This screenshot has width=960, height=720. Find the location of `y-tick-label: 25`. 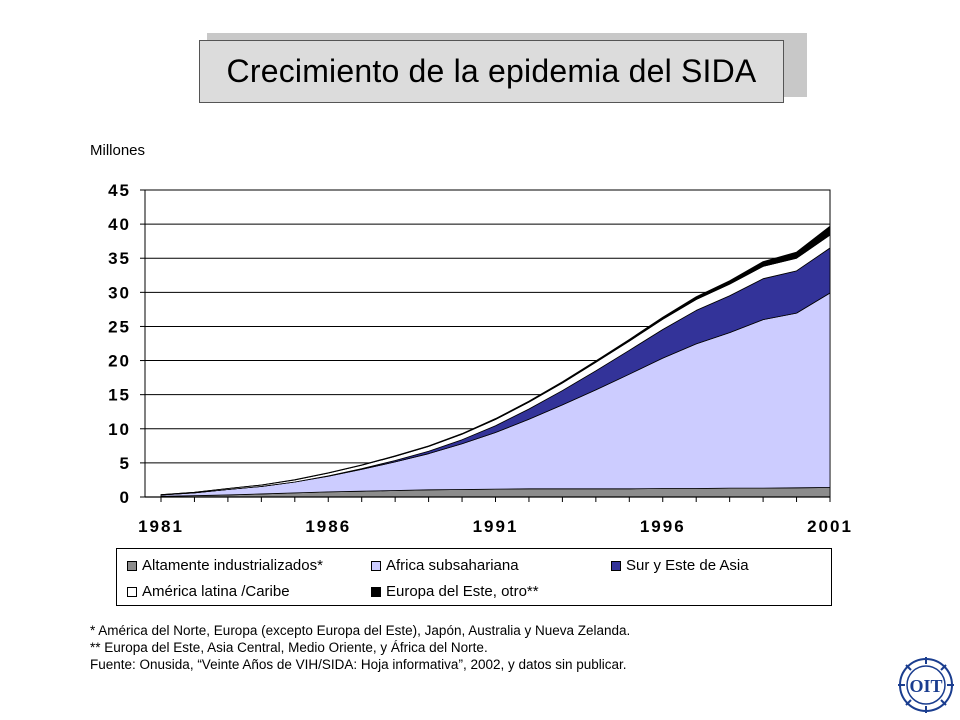

y-tick-label: 25 is located at coordinates (119, 326).